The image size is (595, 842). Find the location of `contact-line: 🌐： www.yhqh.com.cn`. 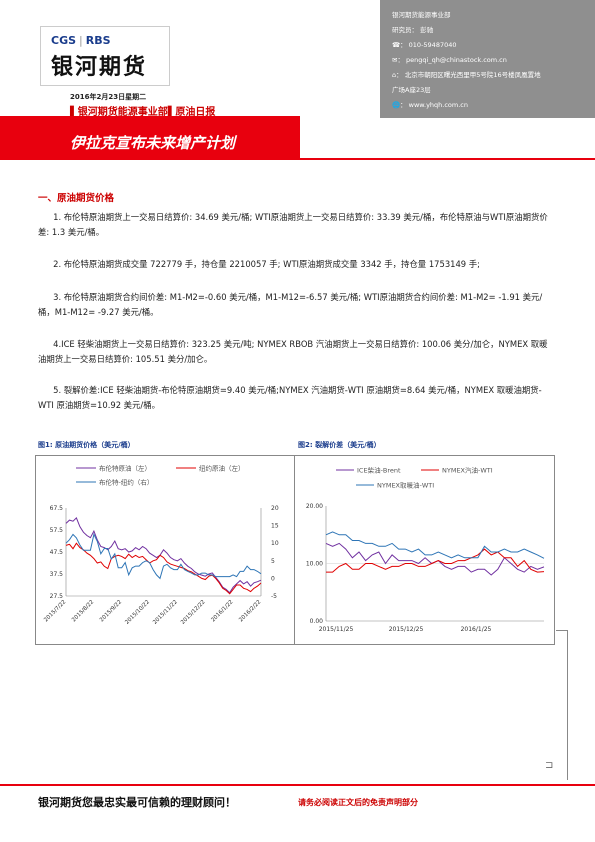

contact-line: 🌐： www.yhqh.com.cn is located at coordinates (430, 105).